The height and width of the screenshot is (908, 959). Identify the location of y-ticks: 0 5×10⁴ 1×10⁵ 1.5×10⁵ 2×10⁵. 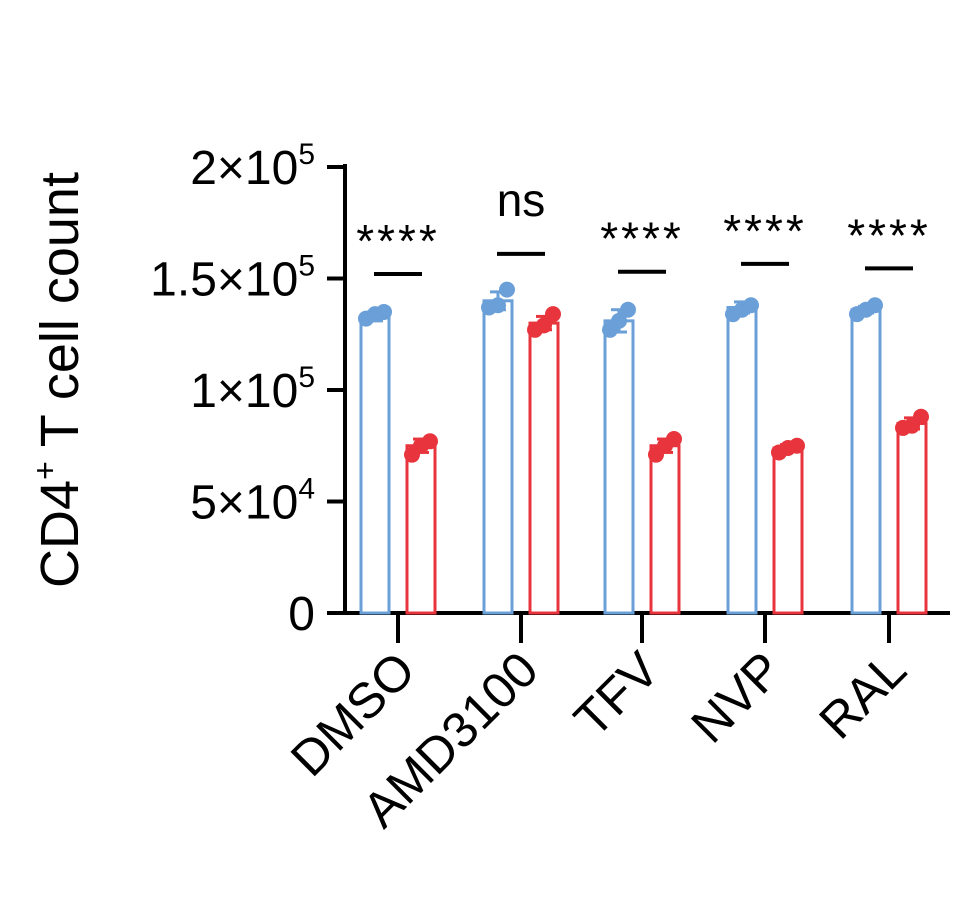
(247, 389).